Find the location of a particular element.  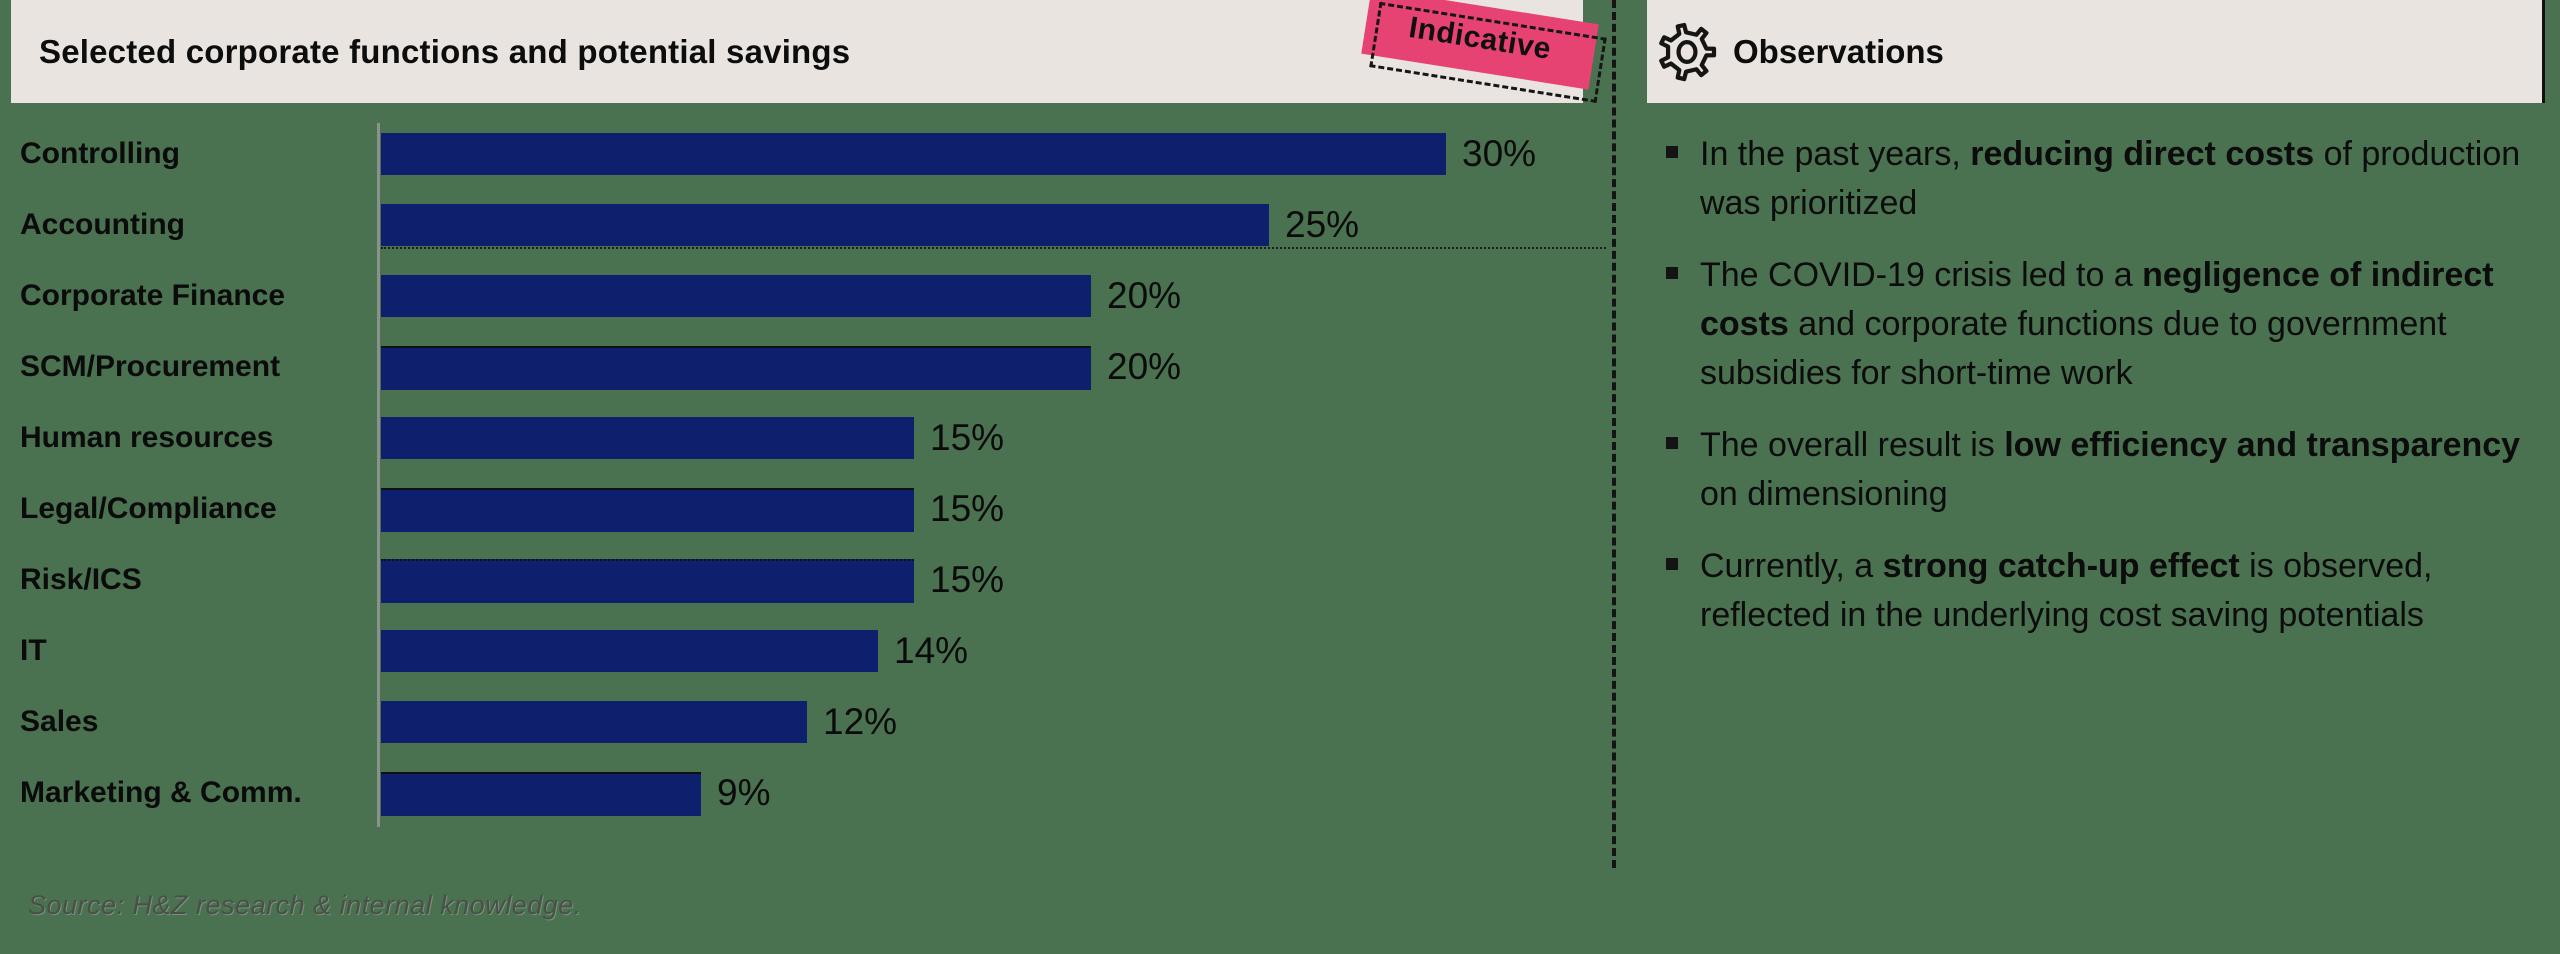

observations-title: Observations is located at coordinates (1838, 51).